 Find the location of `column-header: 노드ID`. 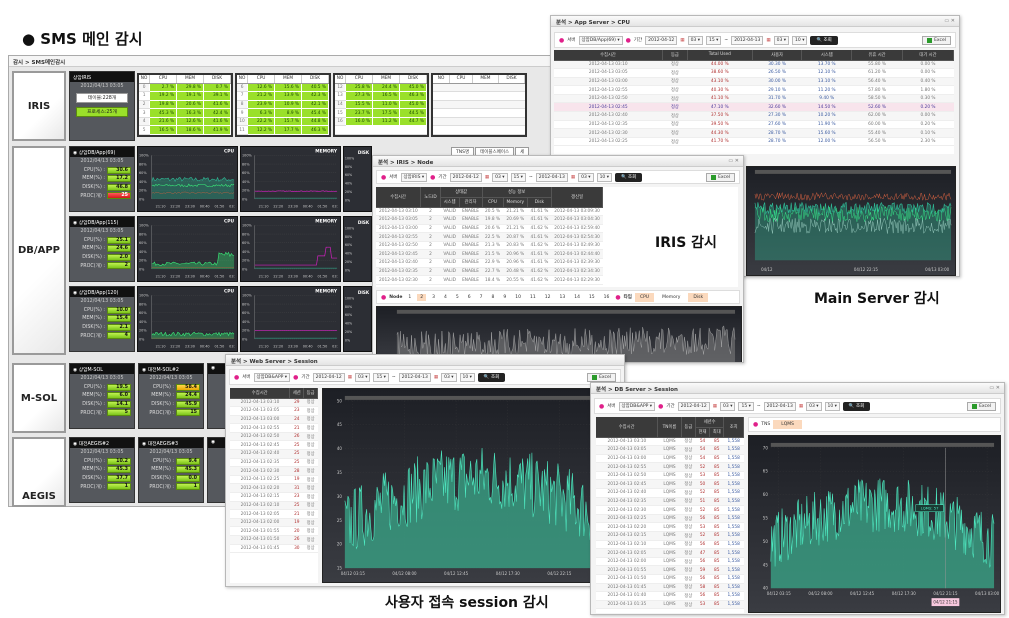

column-header: 노드ID is located at coordinates (430, 197).